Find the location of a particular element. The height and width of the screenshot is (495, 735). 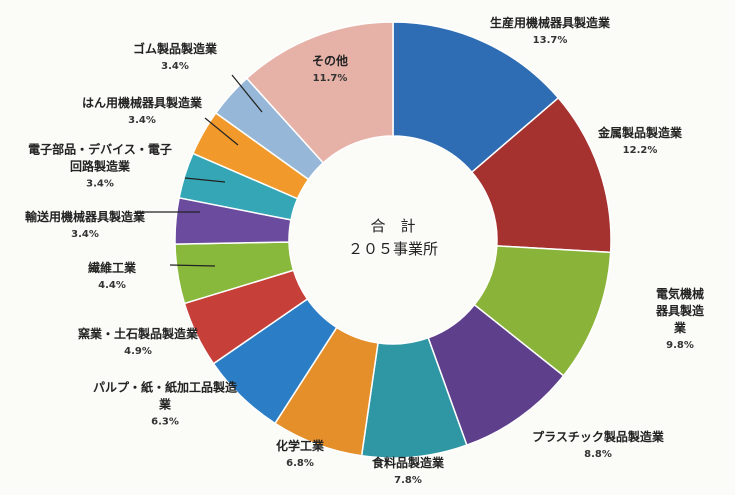

category-label: 電気機械器具製造業 is located at coordinates (679, 311).